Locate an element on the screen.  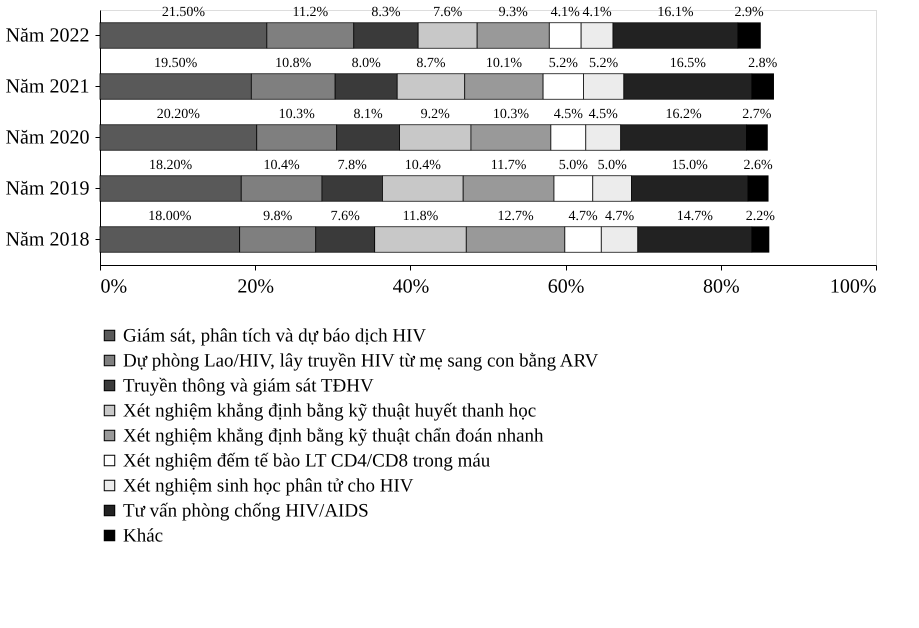
y-tick-label: Năm 2020 is located at coordinates (48, 137).